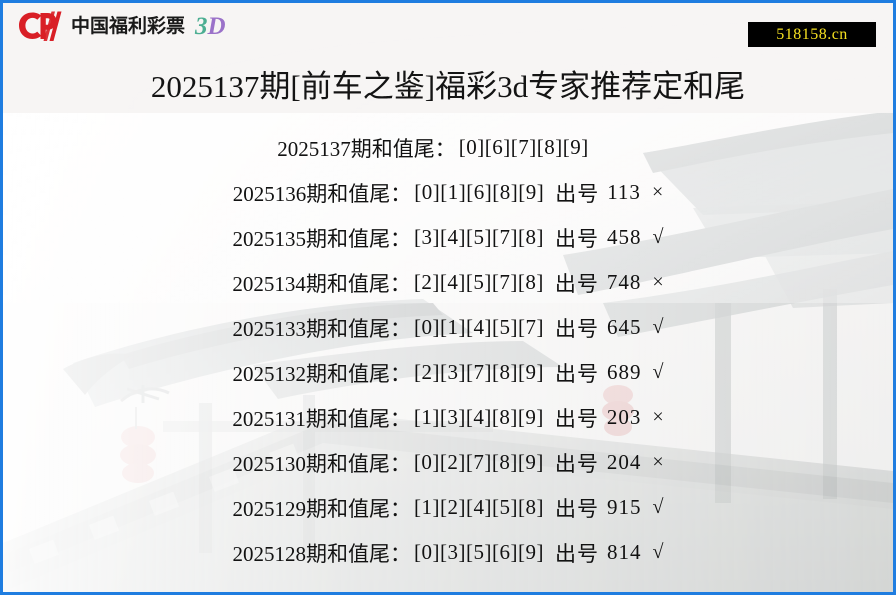  What do you see at coordinates (624, 192) in the screenshot?
I see `draw-number: 113` at bounding box center [624, 192].